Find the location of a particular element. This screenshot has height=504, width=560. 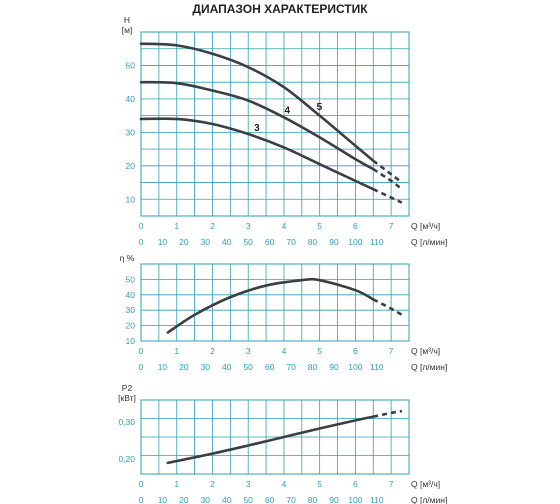

y-axis-unit: [м] is located at coordinates (127, 30).